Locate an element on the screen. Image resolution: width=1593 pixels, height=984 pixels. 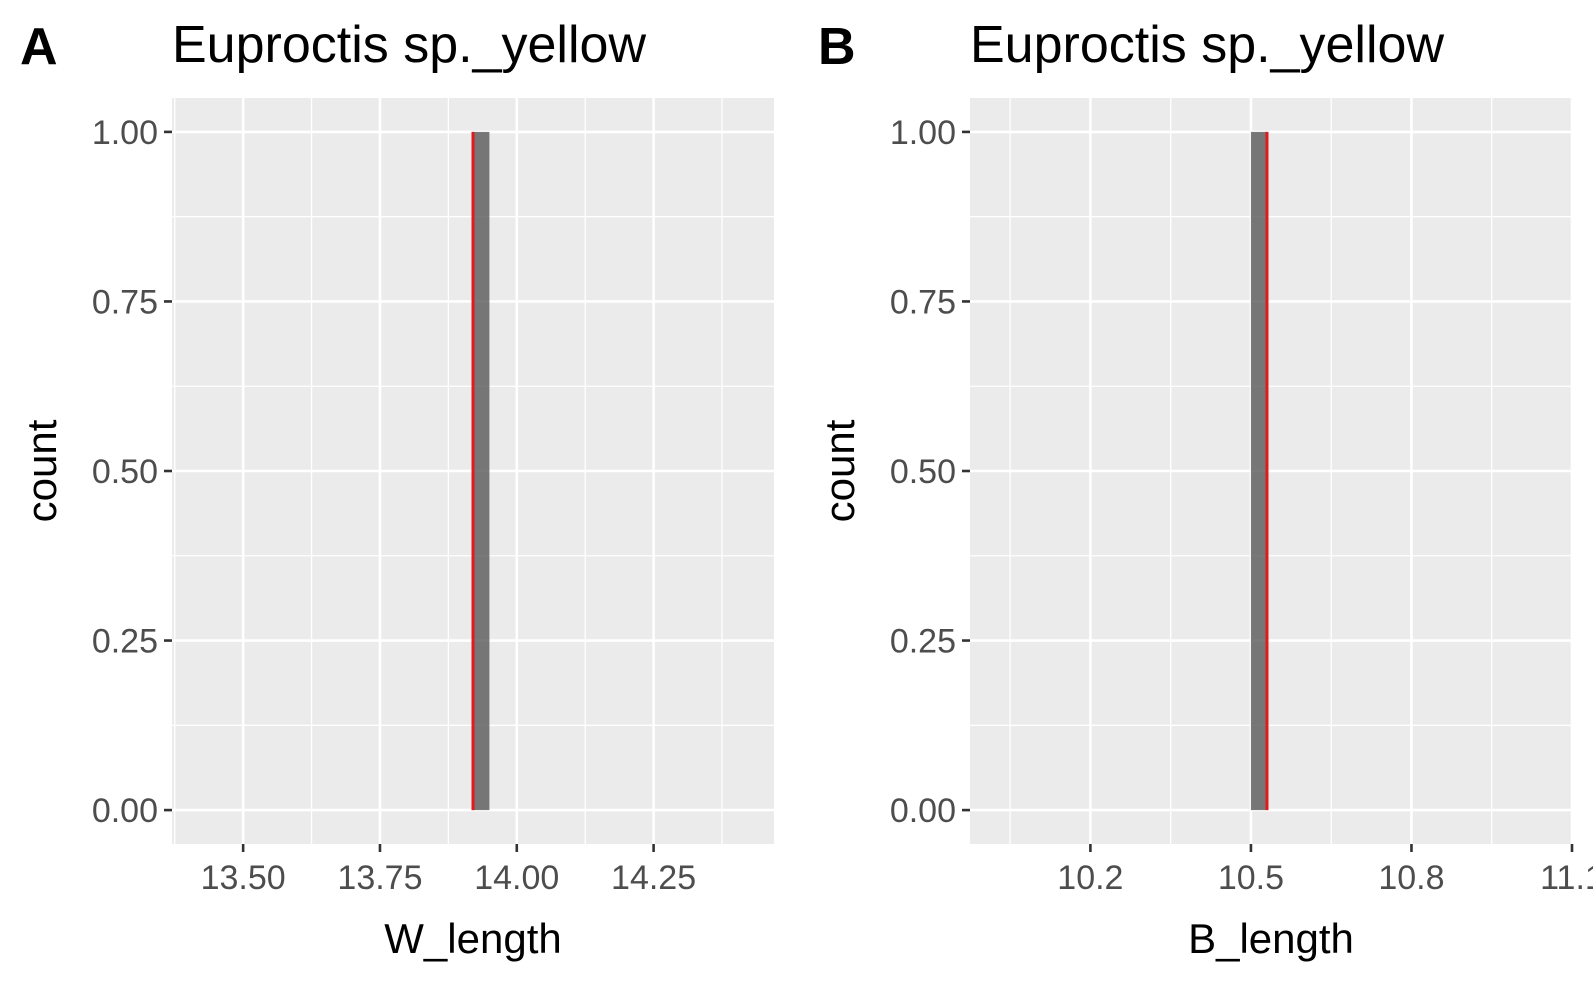
x-tick-label: 10.8 is located at coordinates (1411, 878).